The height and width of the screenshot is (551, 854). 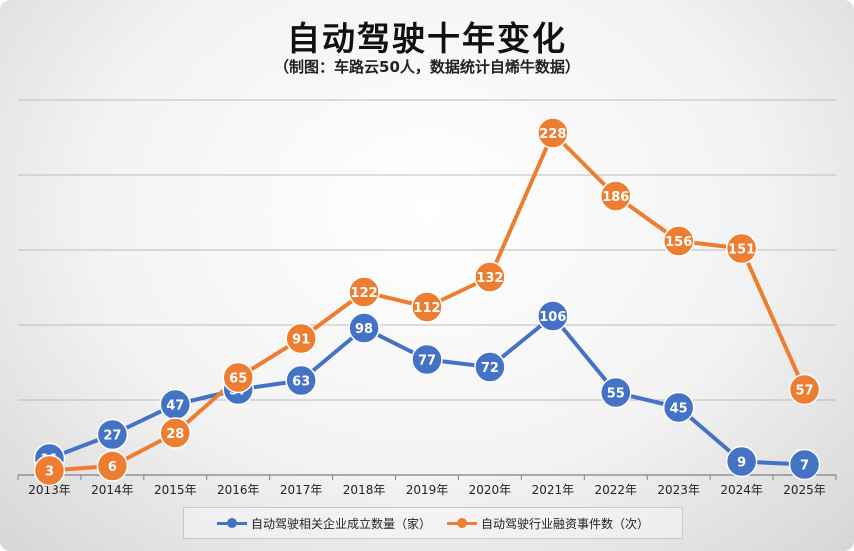 I want to click on data-label-0: 77, so click(x=427, y=361).